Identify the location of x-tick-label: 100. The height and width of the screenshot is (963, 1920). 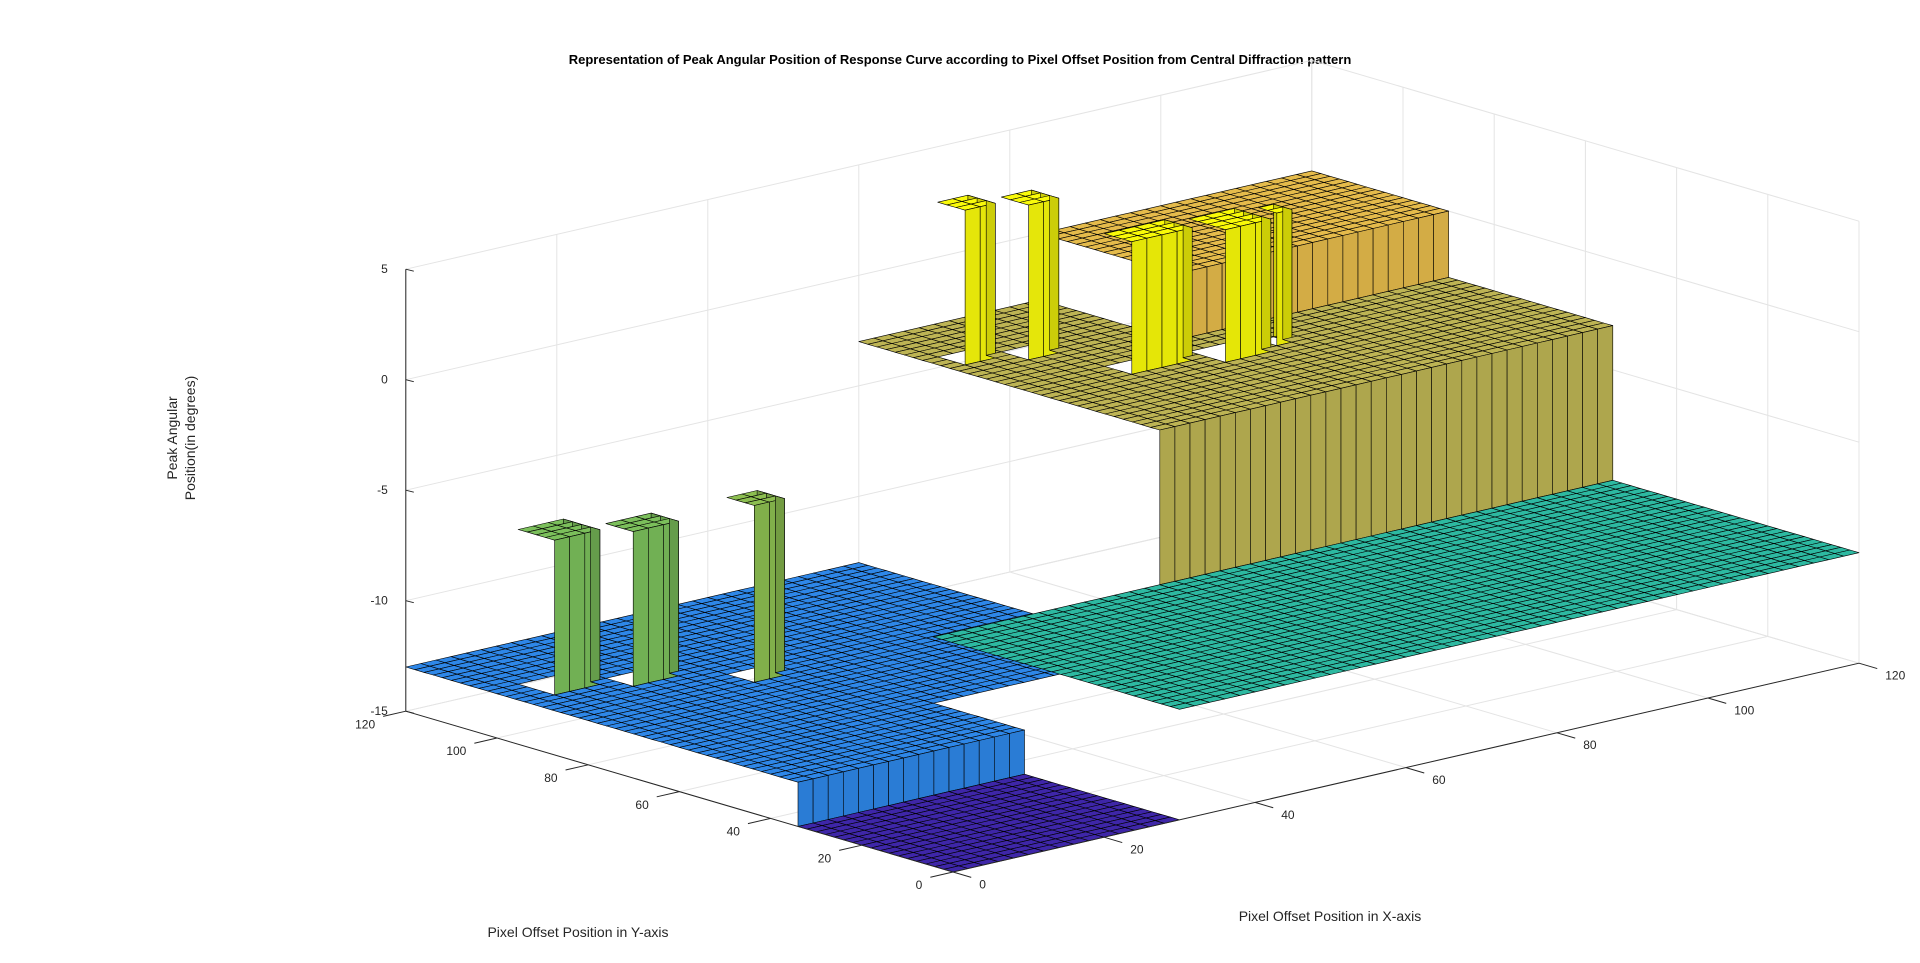
(1744, 710).